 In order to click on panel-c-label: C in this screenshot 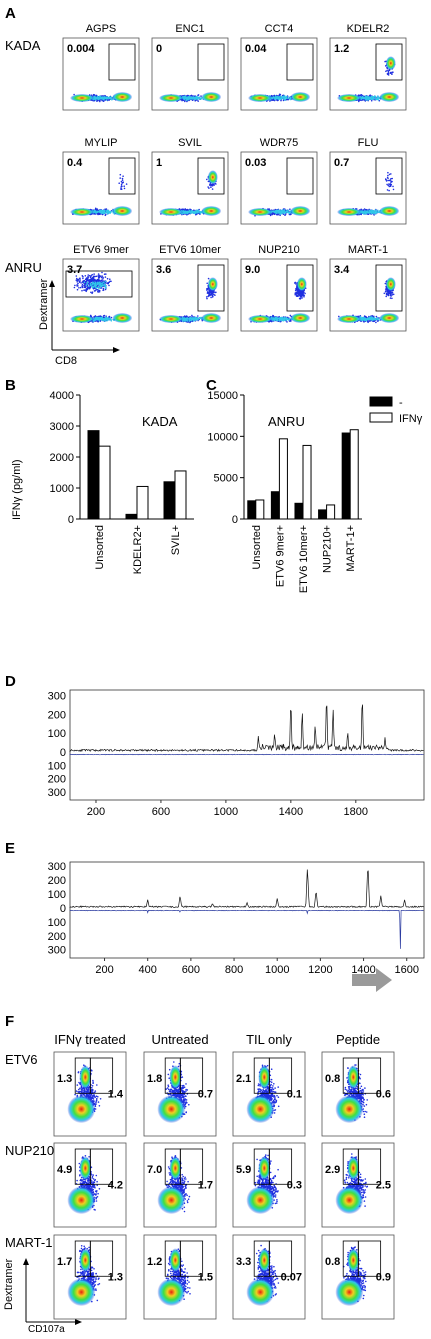, I will do `click(211, 385)`.